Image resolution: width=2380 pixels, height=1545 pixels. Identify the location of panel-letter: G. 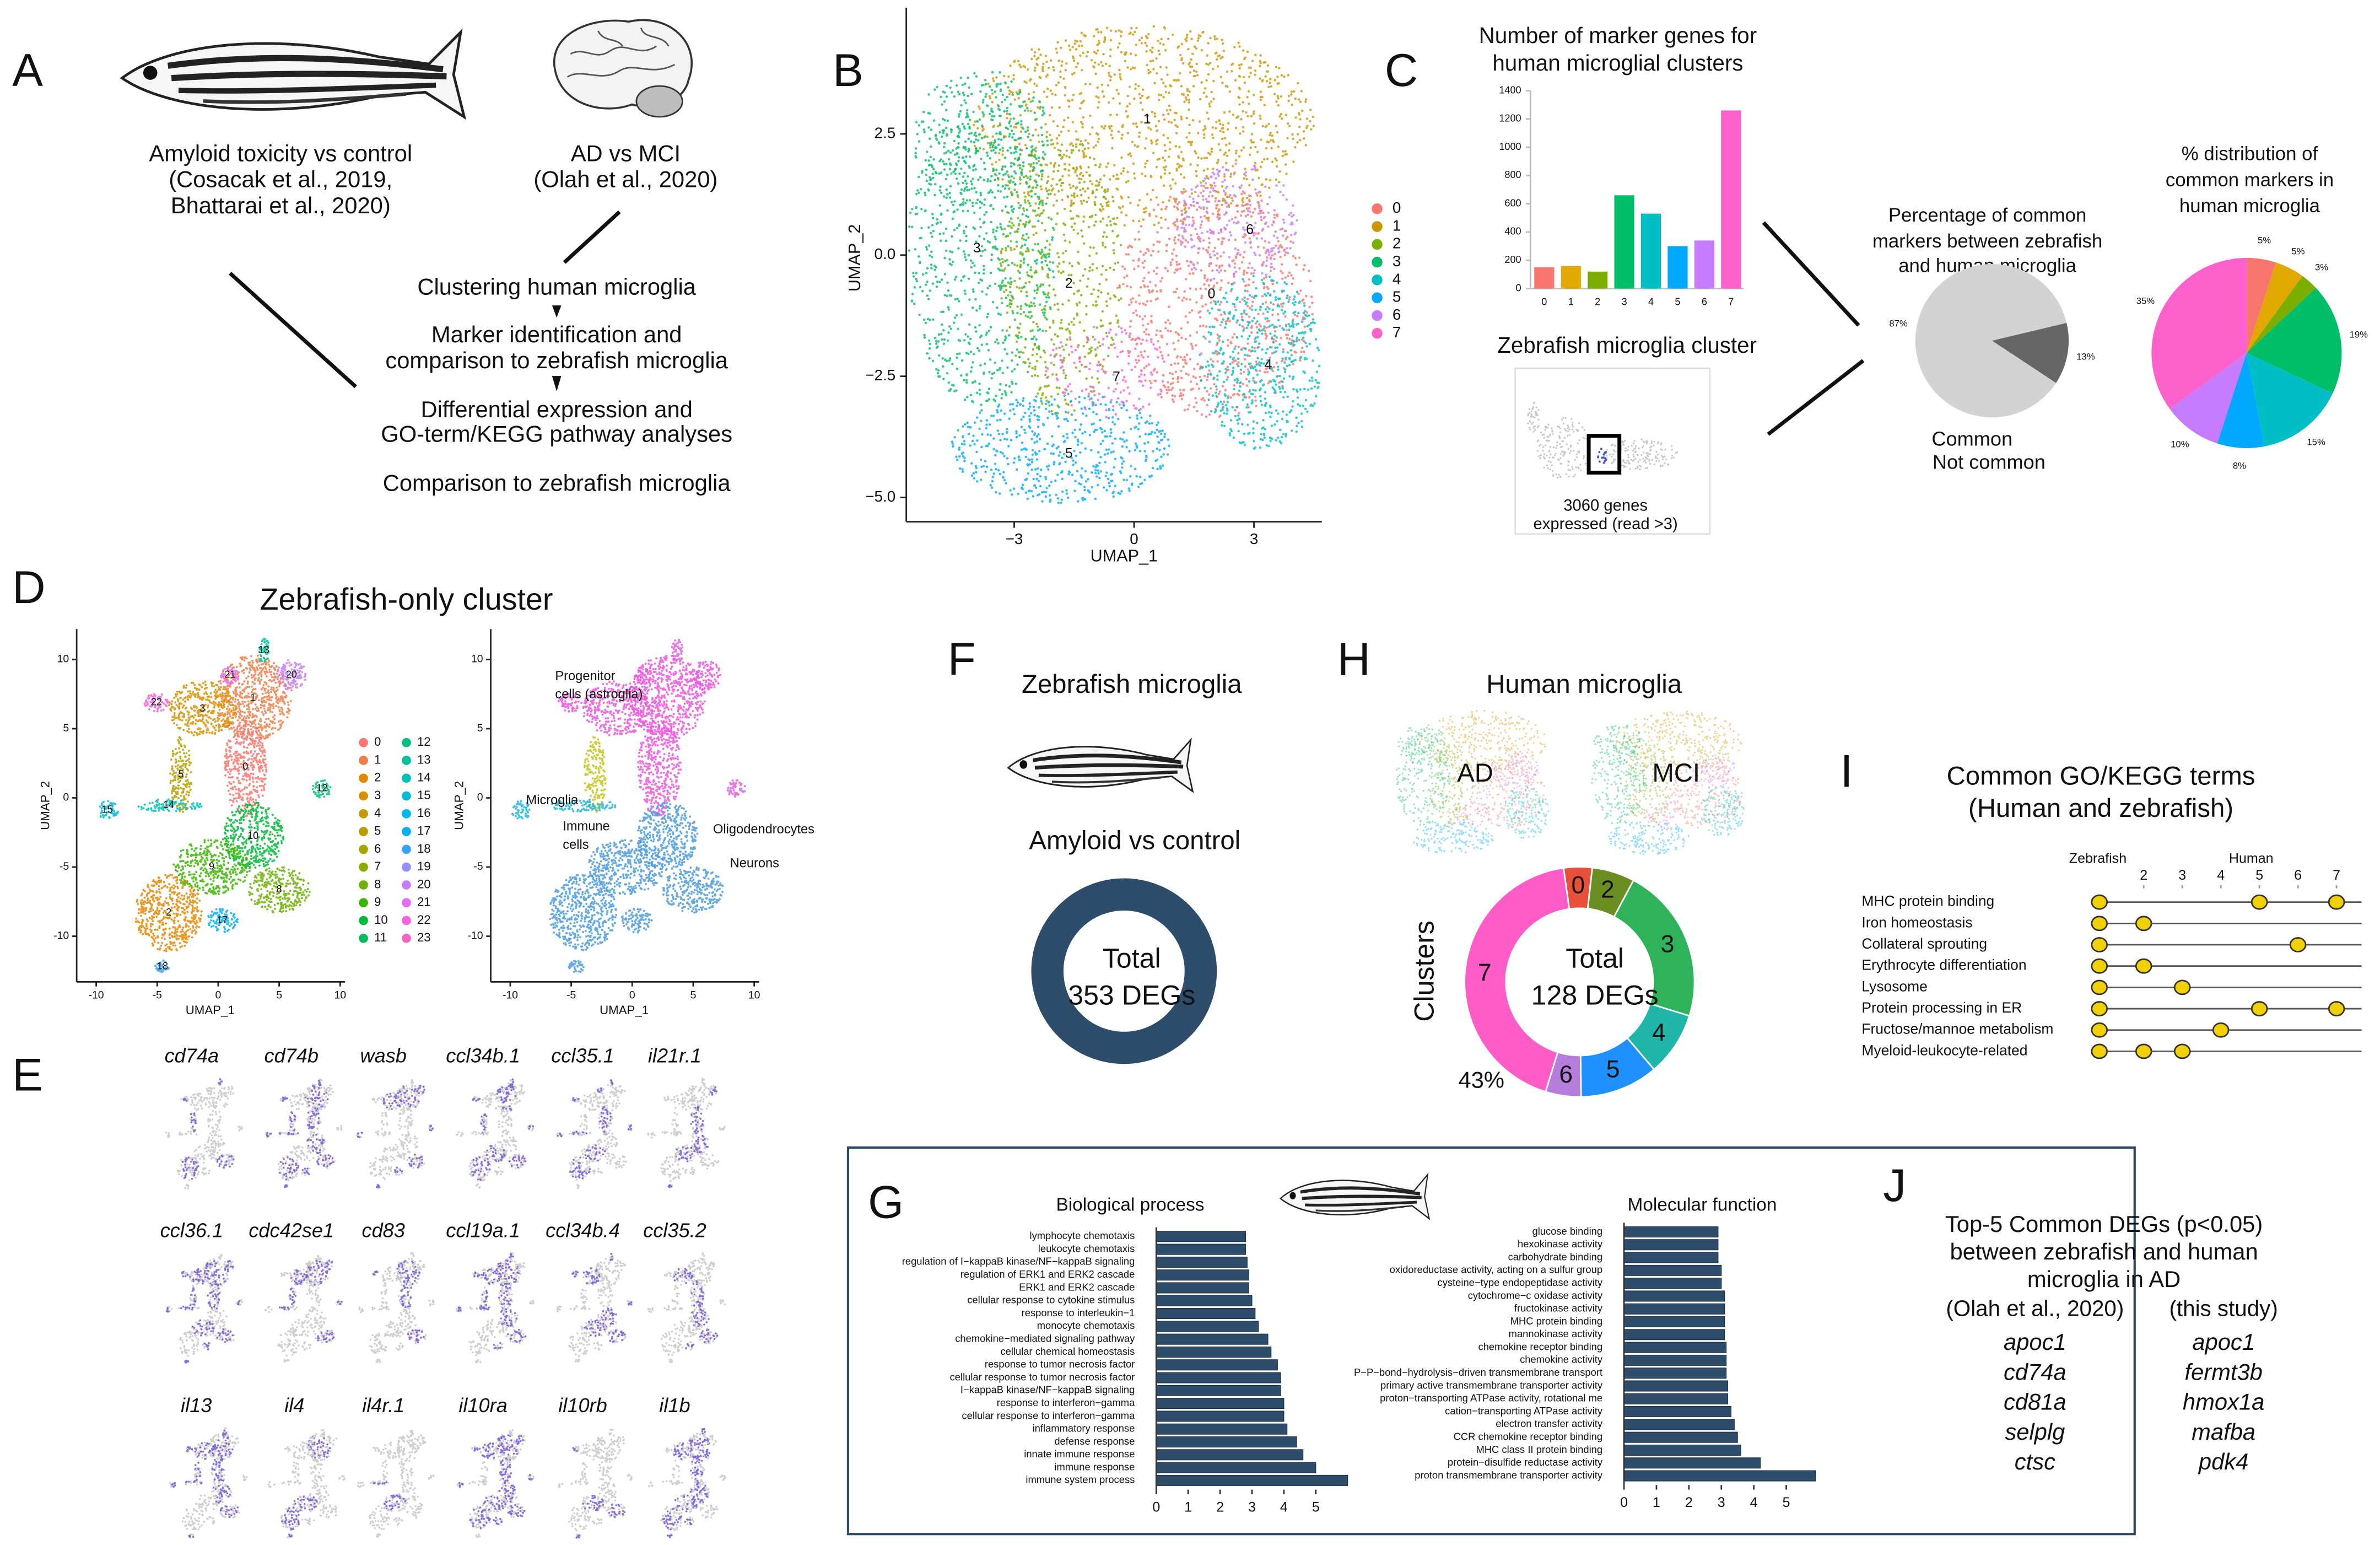
(886, 1202).